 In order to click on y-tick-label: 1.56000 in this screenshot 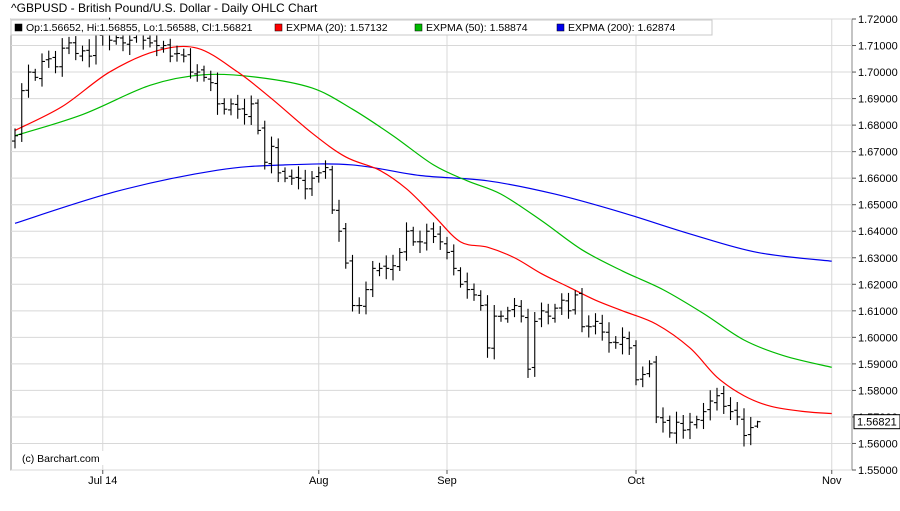, I will do `click(878, 444)`.